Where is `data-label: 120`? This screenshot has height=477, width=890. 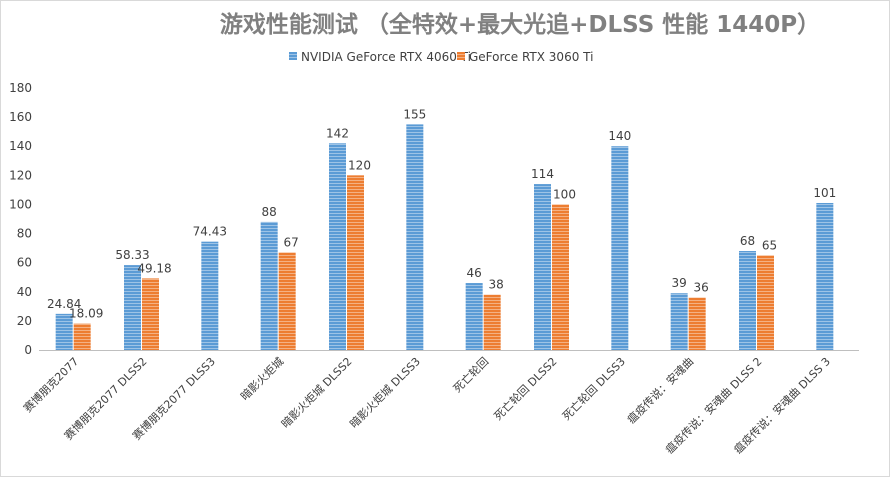
data-label: 120 is located at coordinates (359, 165).